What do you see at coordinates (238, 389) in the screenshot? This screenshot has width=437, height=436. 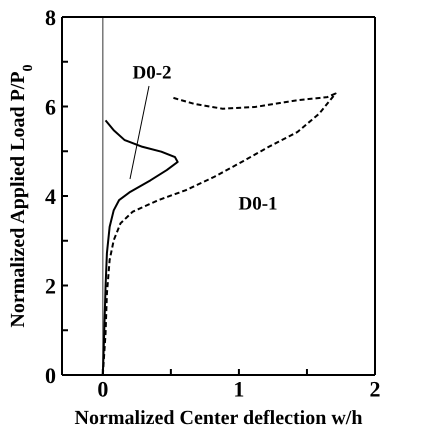 I see `x-tick-label: 1` at bounding box center [238, 389].